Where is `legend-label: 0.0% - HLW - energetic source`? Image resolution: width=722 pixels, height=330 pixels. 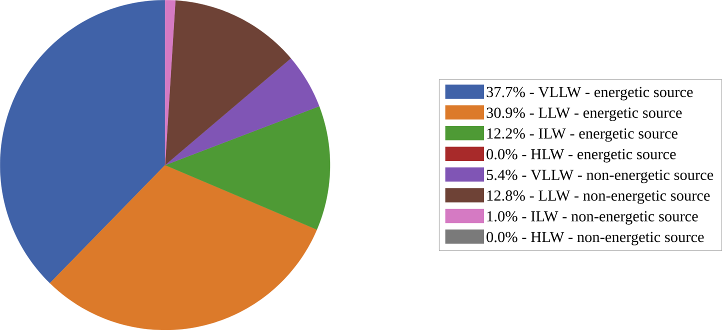 legend-label: 0.0% - HLW - energetic source is located at coordinates (581, 155).